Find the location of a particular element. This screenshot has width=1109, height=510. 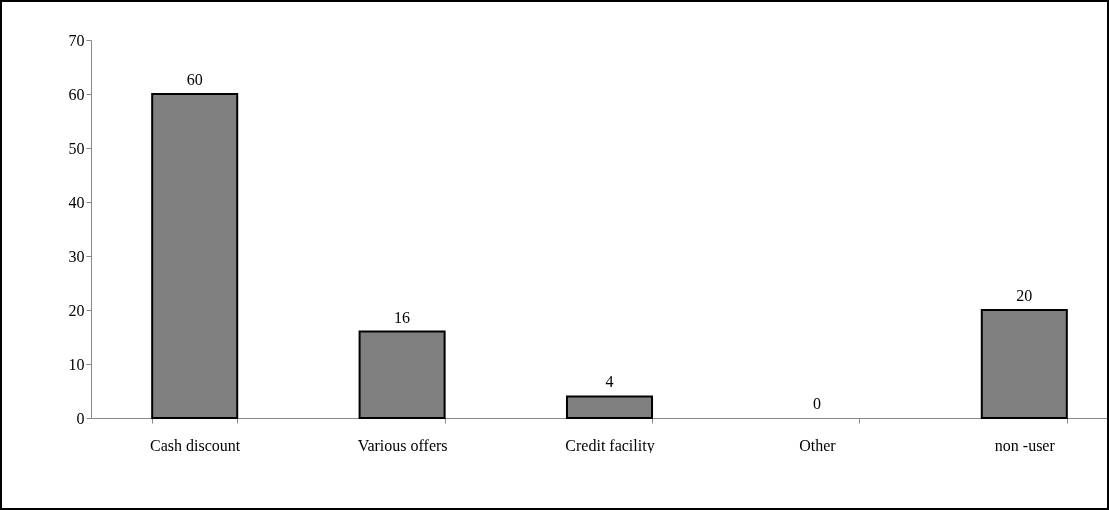

data-label: 20 is located at coordinates (1024, 295).